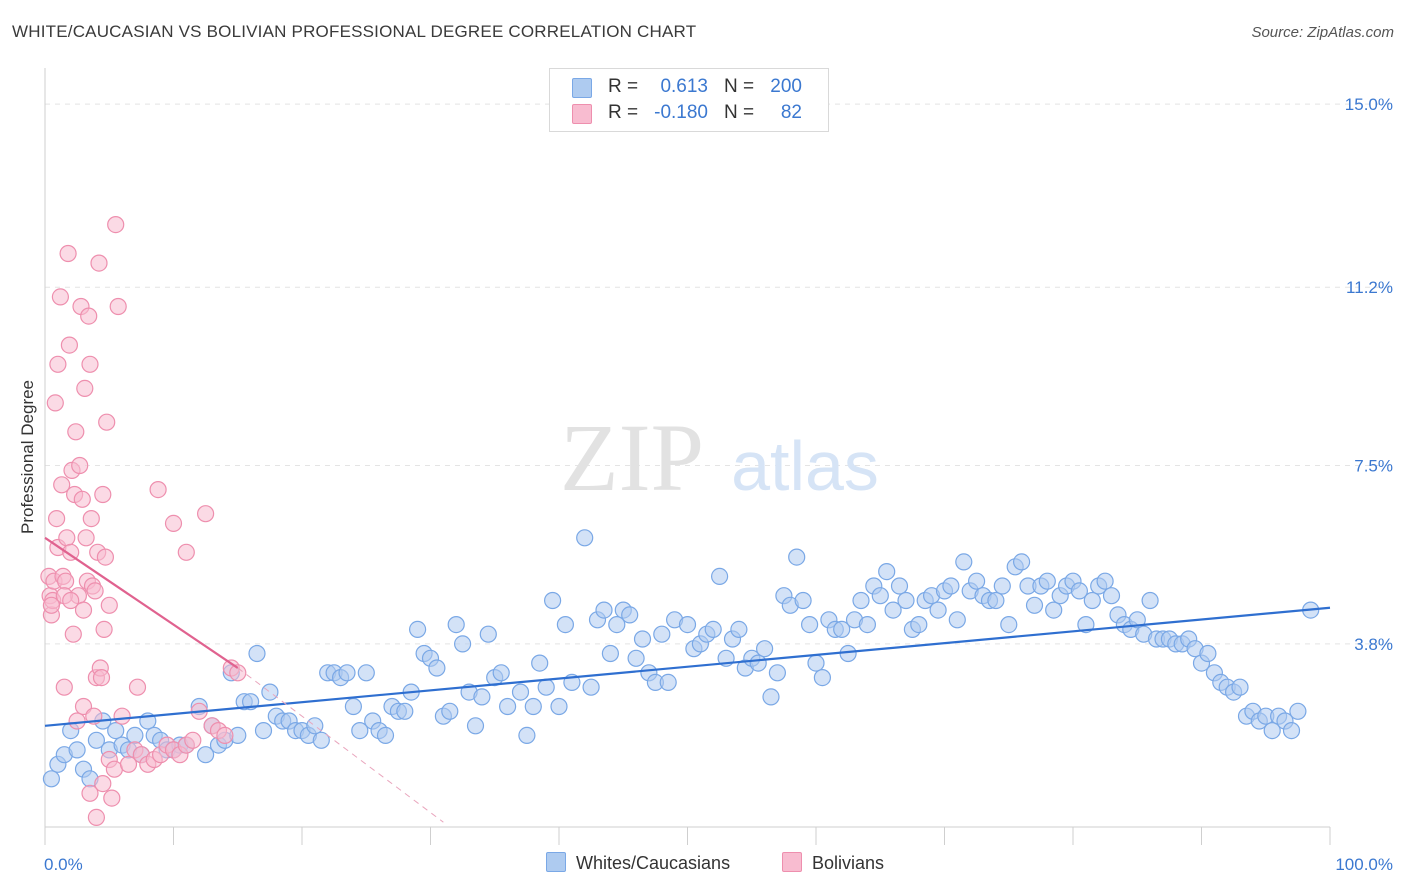  Describe the element at coordinates (638, 863) in the screenshot. I see `bottom-legend-whites: Whites/Caucasians` at that location.